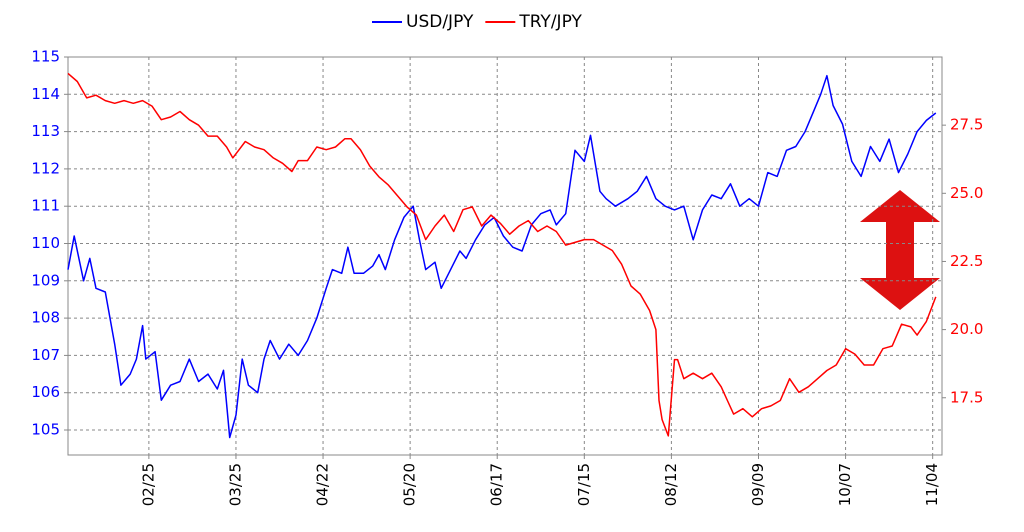 Image resolution: width=1024 pixels, height=532 pixels. I want to click on x-tick-label: 09/09, so click(758, 484).